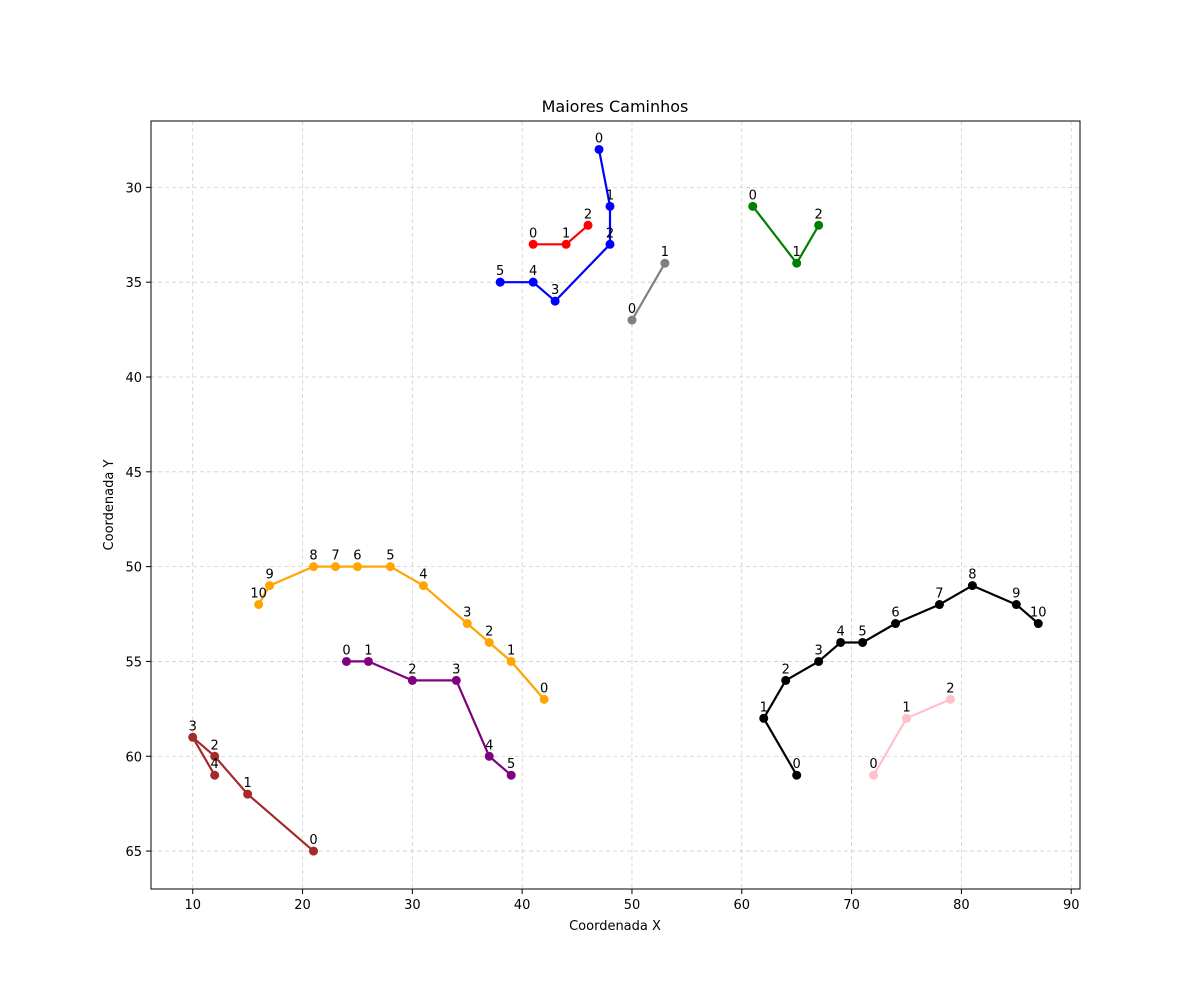  Describe the element at coordinates (192, 905) in the screenshot. I see `x-tick-label: 10` at that location.